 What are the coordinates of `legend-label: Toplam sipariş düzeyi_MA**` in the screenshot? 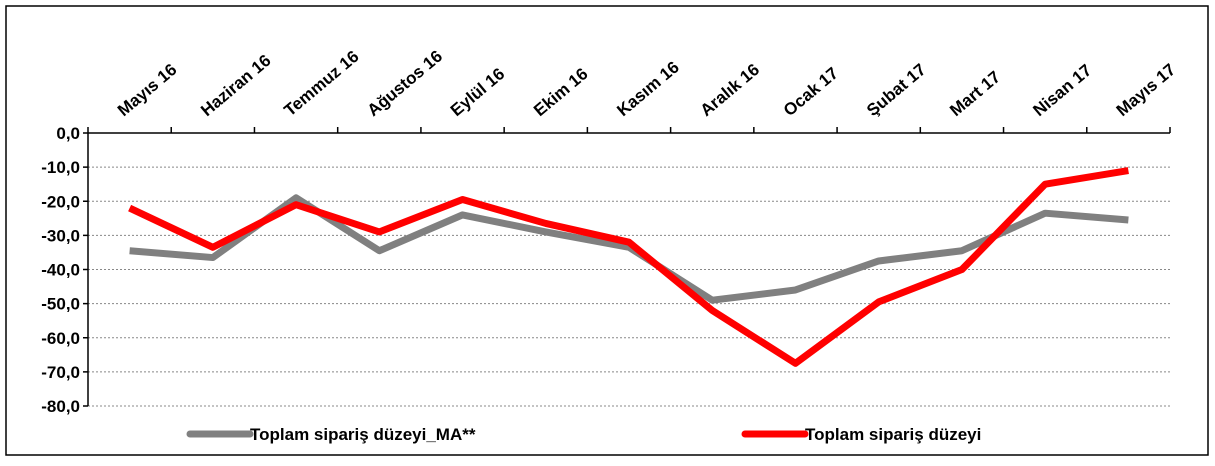 It's located at (363, 434).